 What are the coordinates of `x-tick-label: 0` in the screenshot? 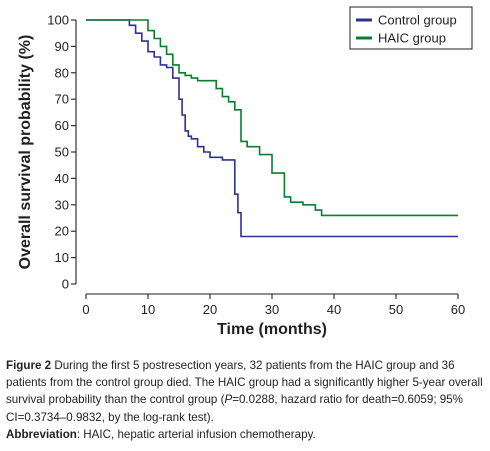 It's located at (85, 309).